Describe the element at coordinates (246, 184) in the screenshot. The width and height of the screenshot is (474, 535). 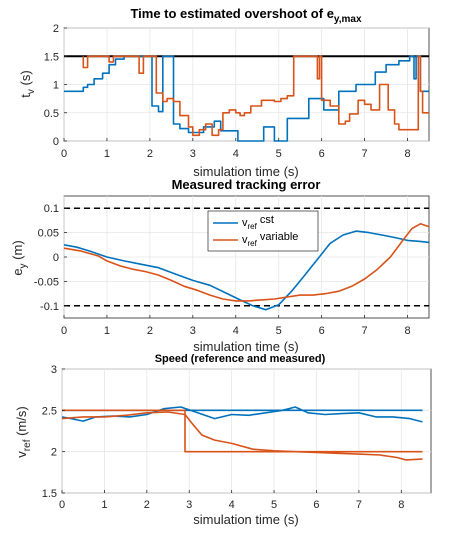
I see `chart2-title: Measured tracking error` at that location.